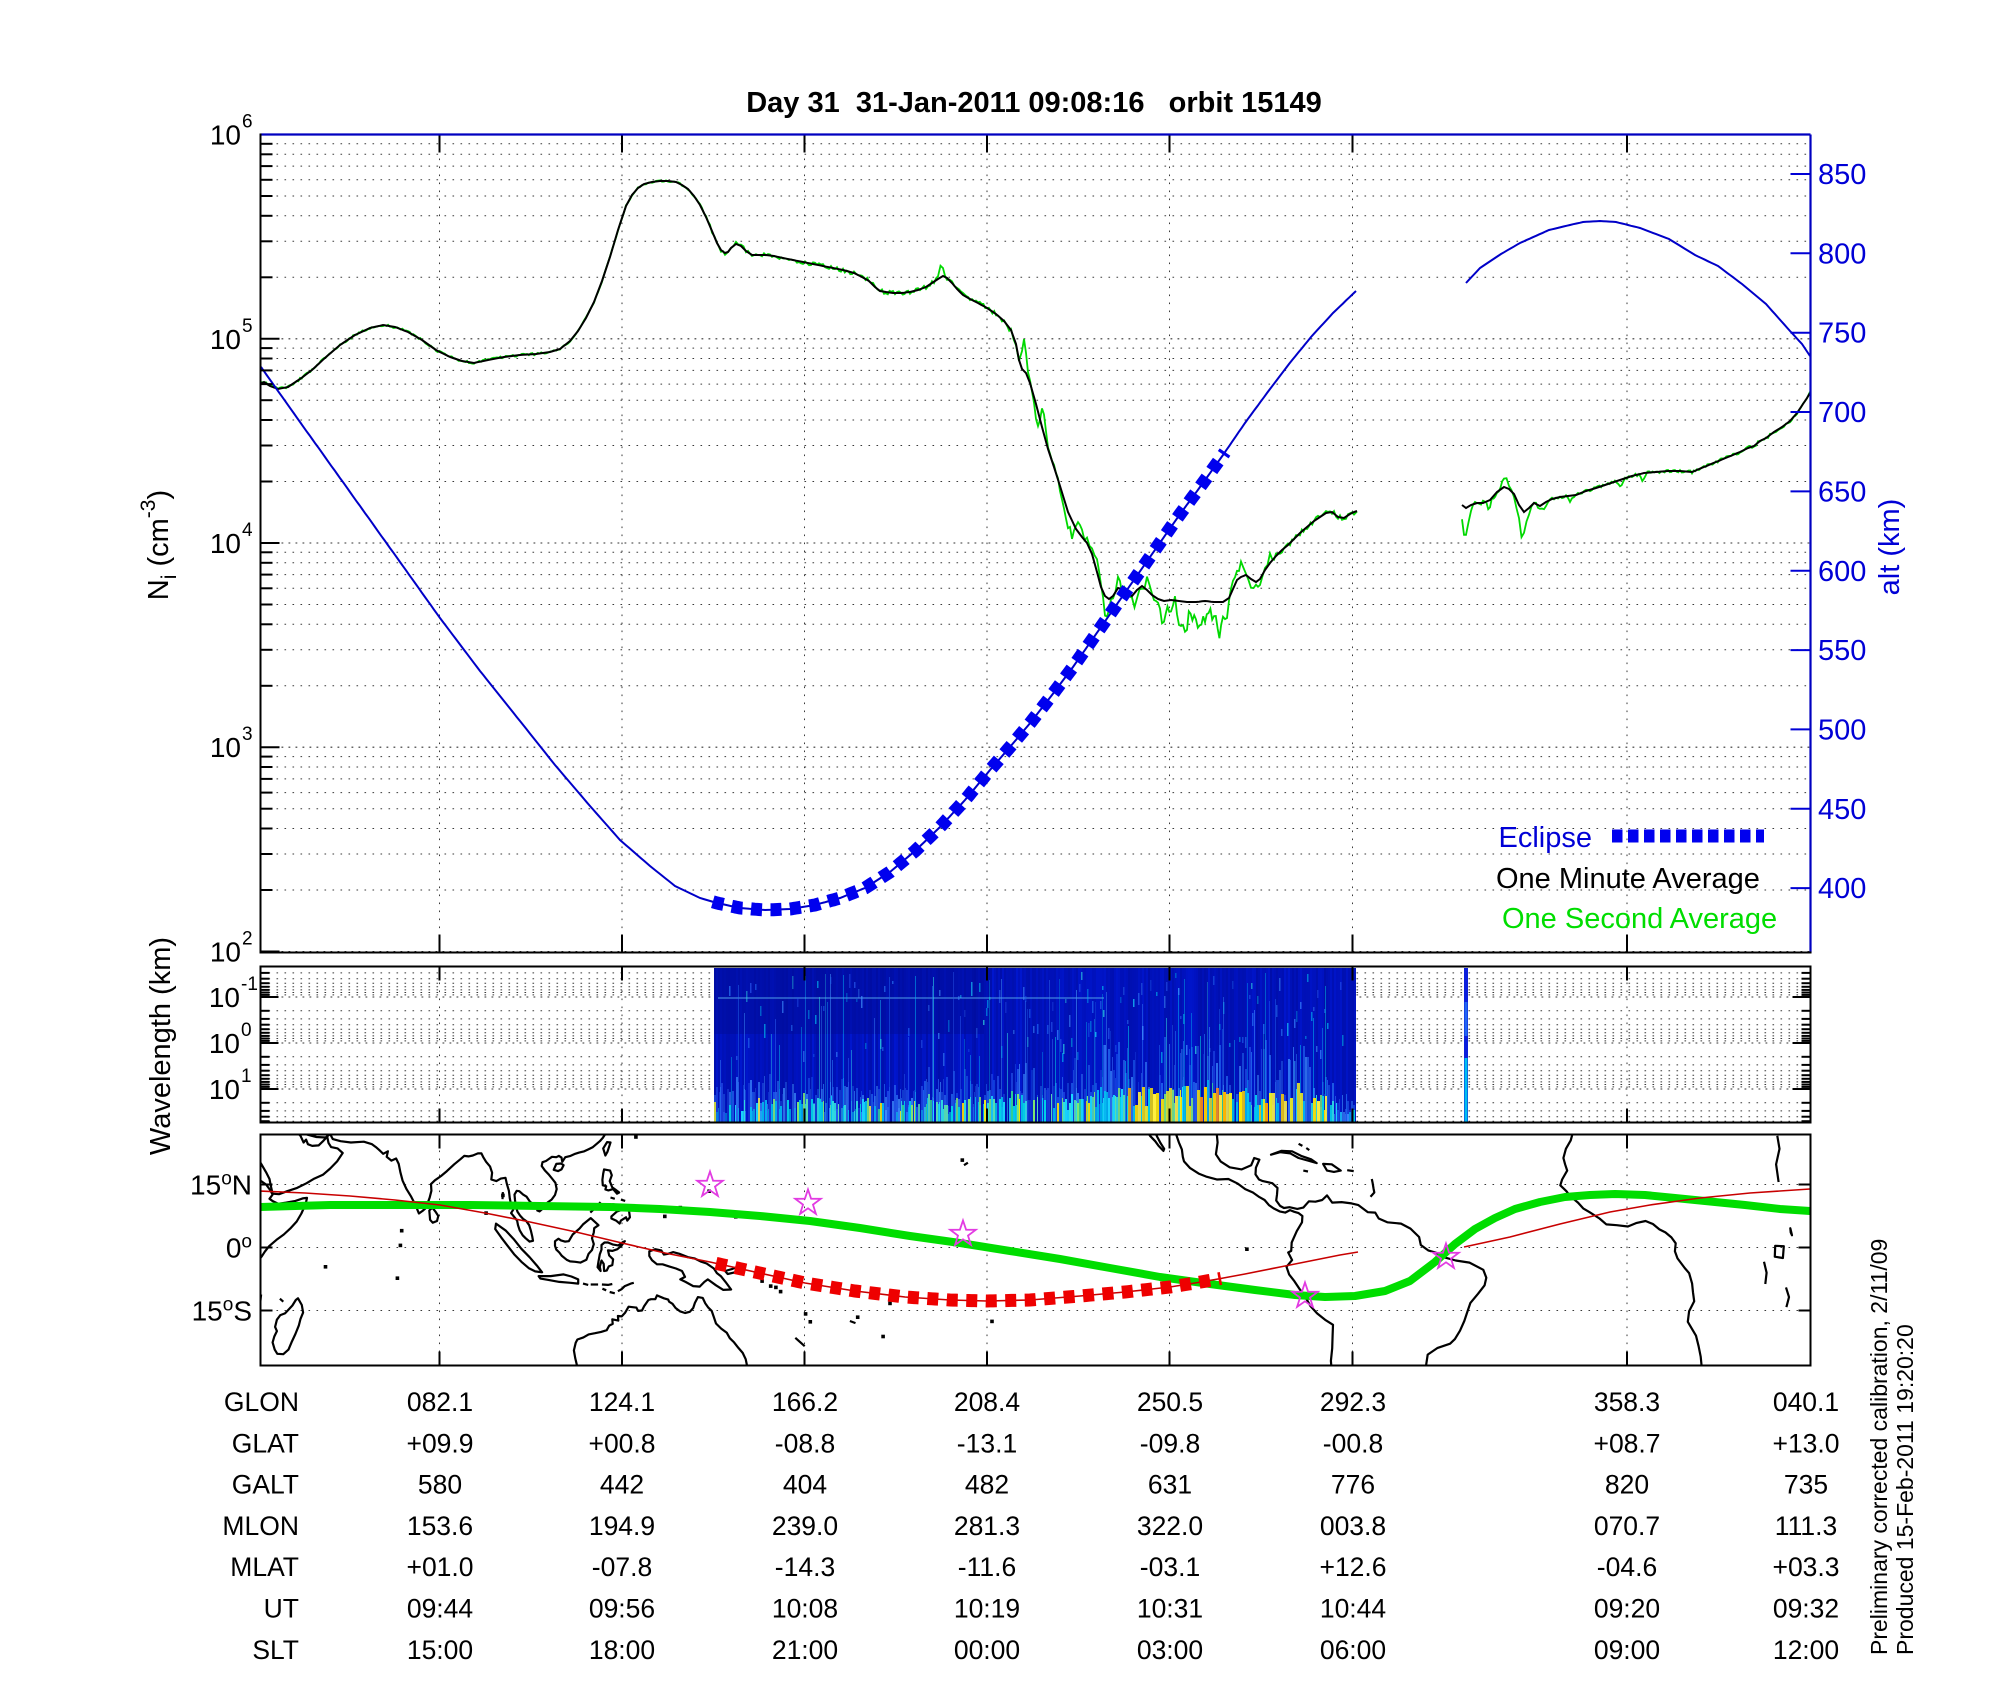  What do you see at coordinates (222, 1311) in the screenshot?
I see `svg-text: 15oS` at bounding box center [222, 1311].